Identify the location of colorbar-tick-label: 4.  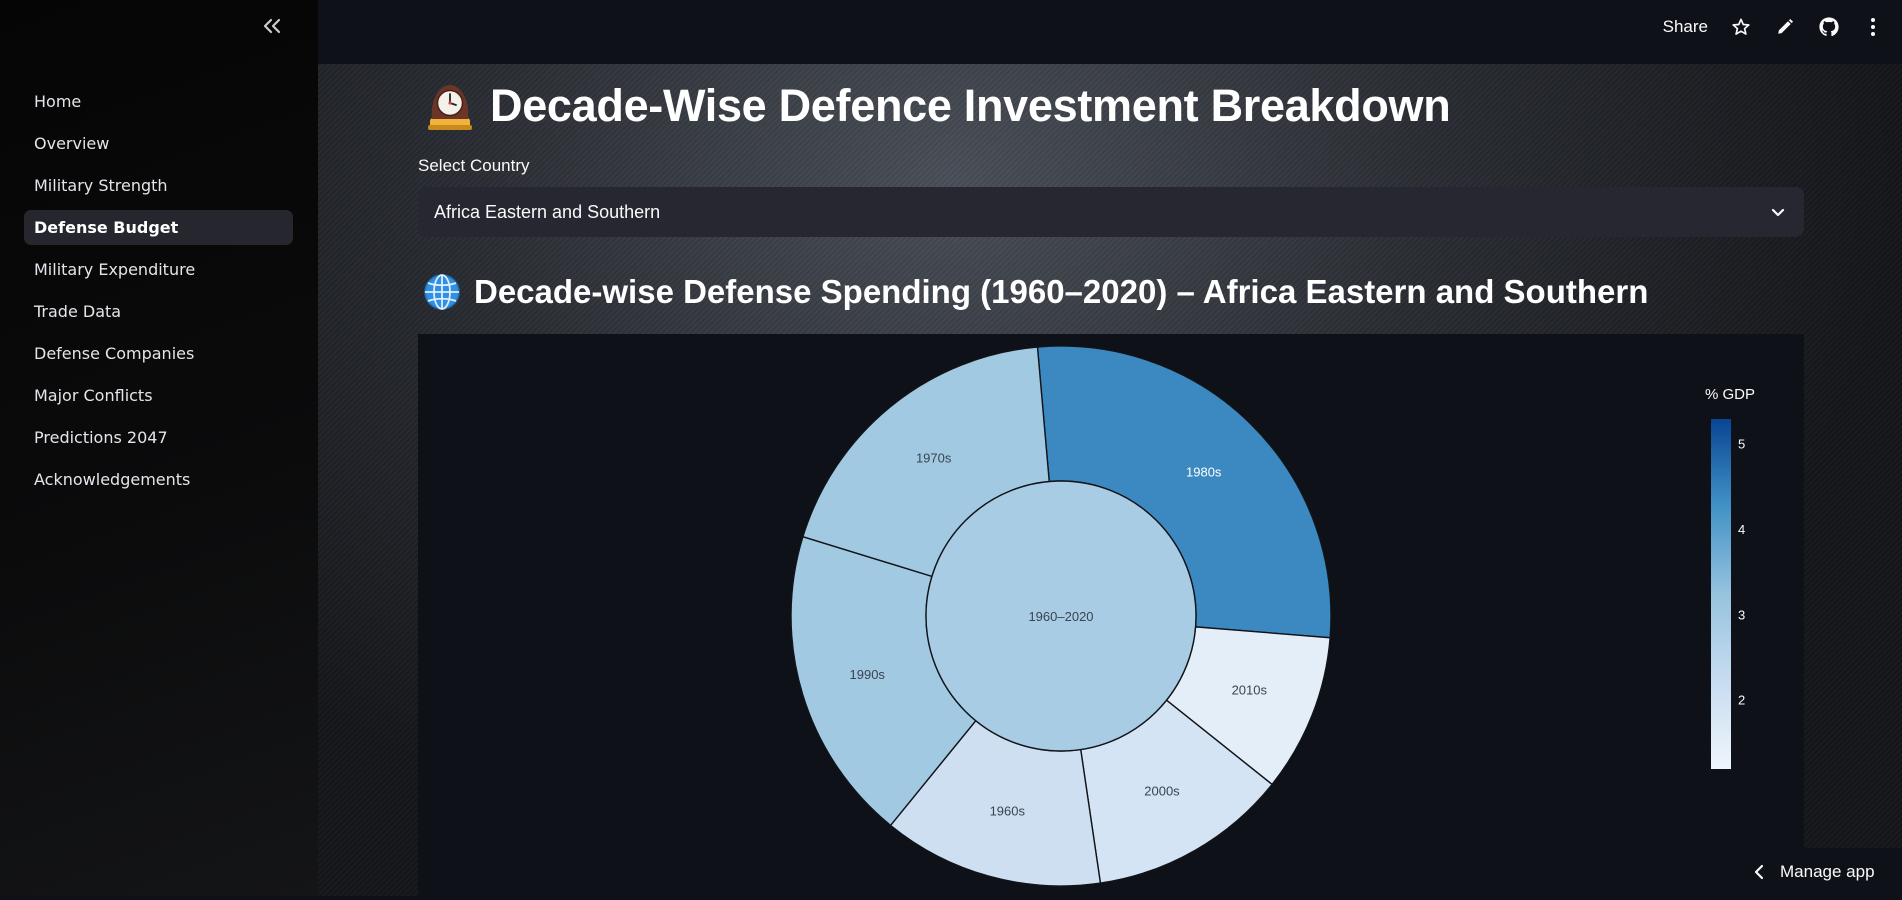
(1741, 529).